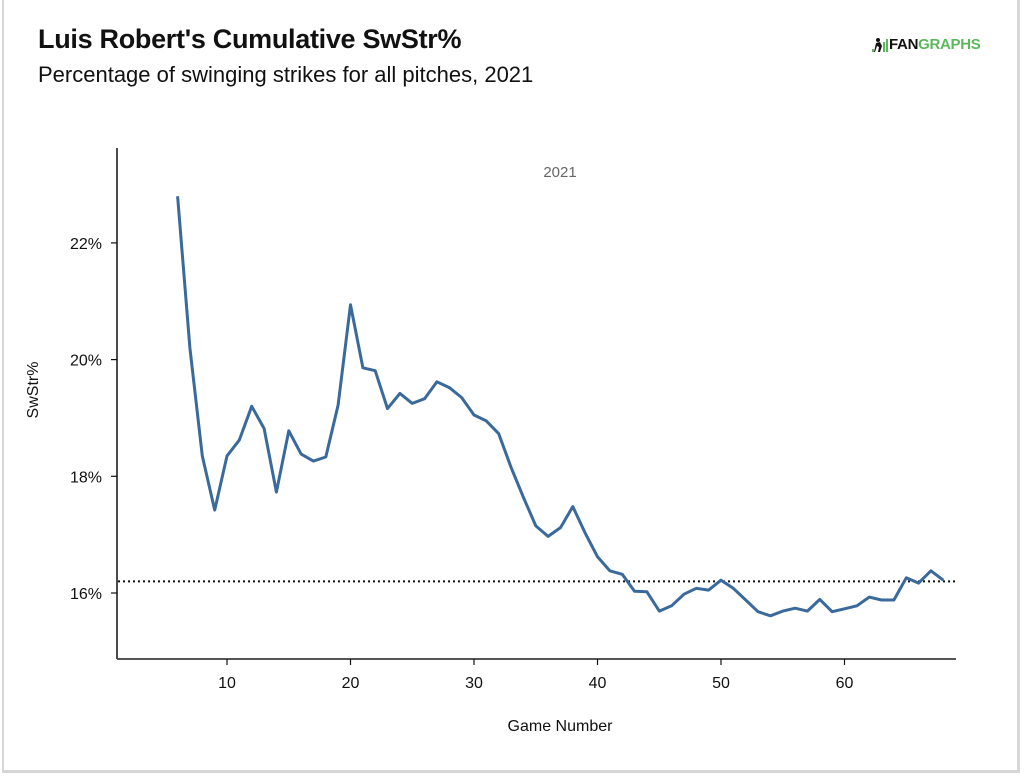  What do you see at coordinates (86, 594) in the screenshot?
I see `y-tick-label: 16%` at bounding box center [86, 594].